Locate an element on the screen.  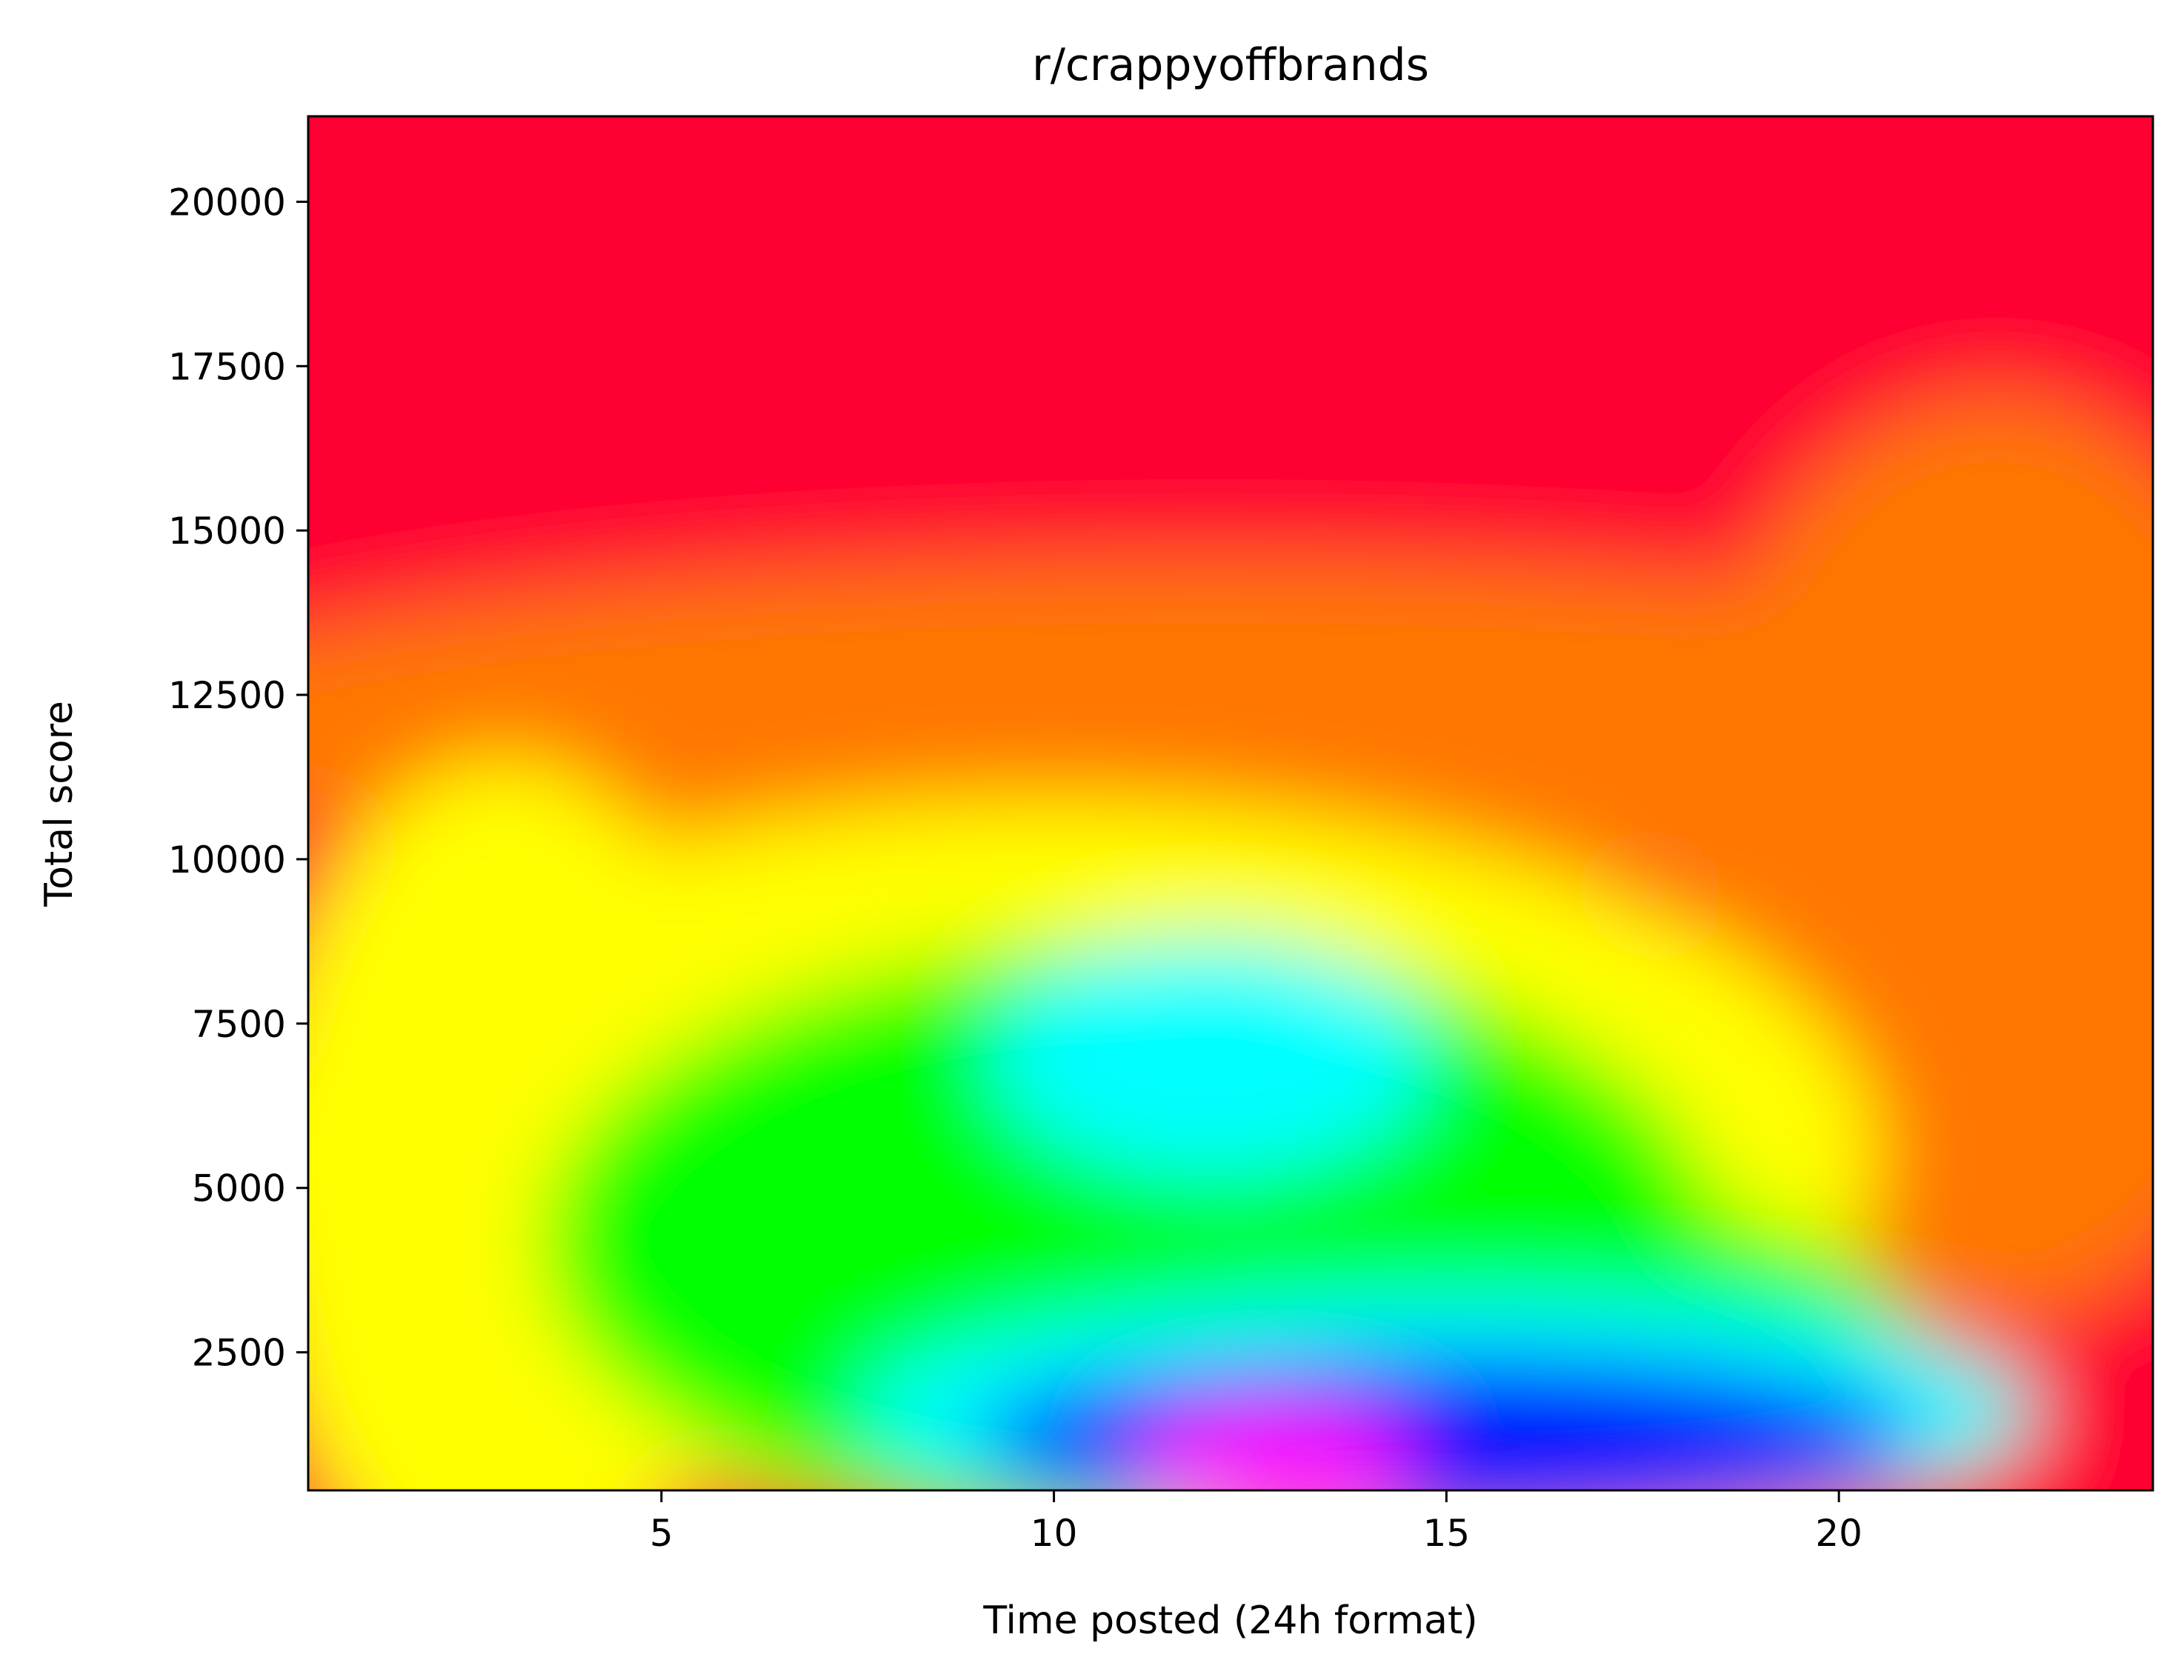
x-axis: 5 10 15 20 is located at coordinates (1256, 1522).